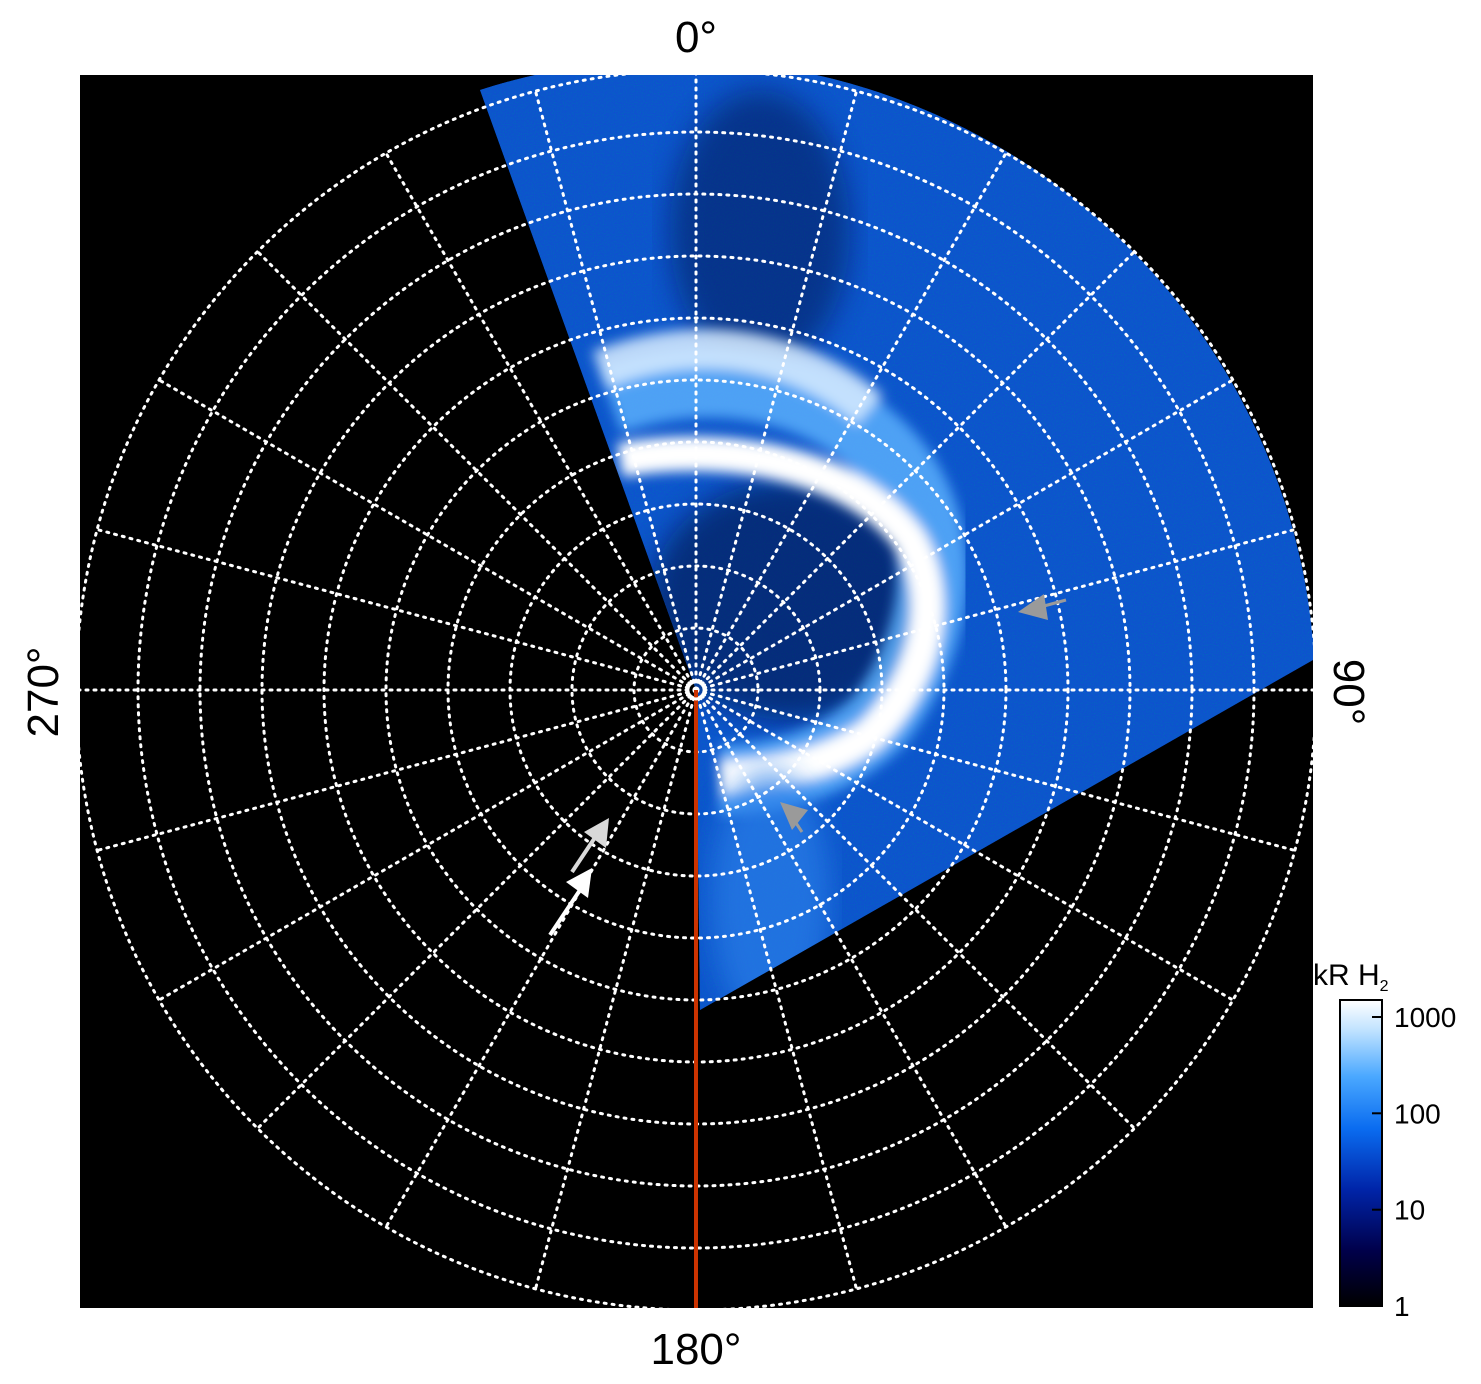 This screenshot has width=1481, height=1384. Describe the element at coordinates (760, 230) in the screenshot. I see `dark-streak` at that location.